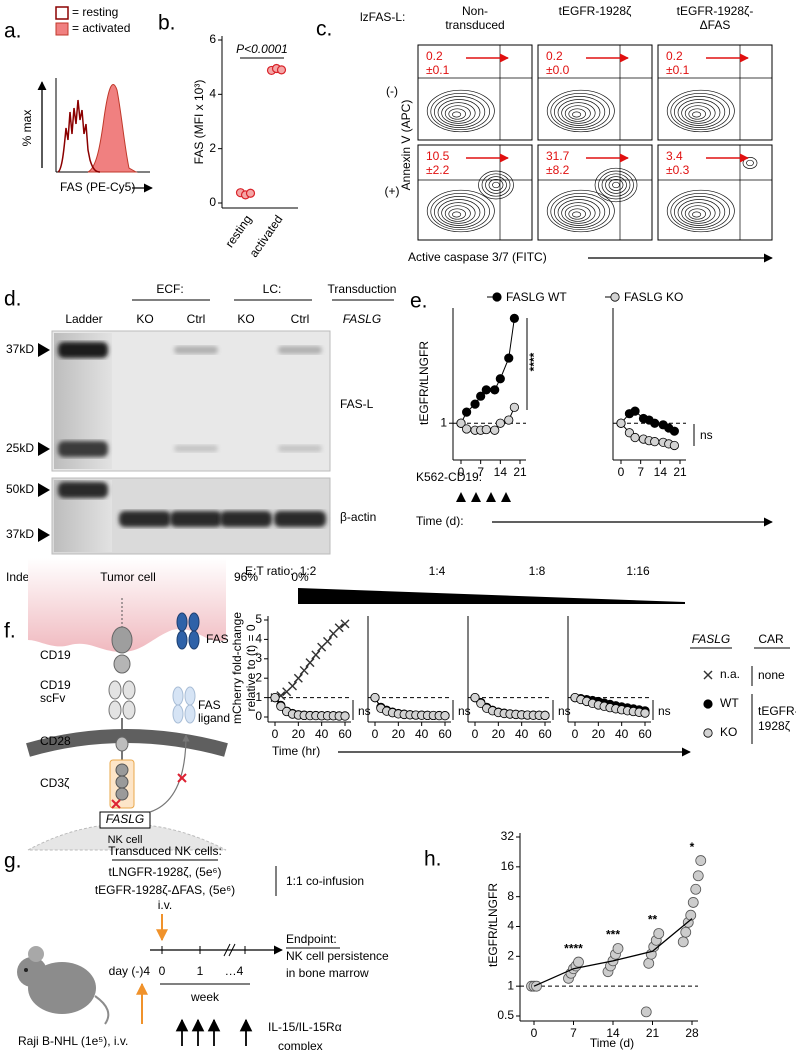  I want to click on x-tick-label: 21, so click(520, 472).